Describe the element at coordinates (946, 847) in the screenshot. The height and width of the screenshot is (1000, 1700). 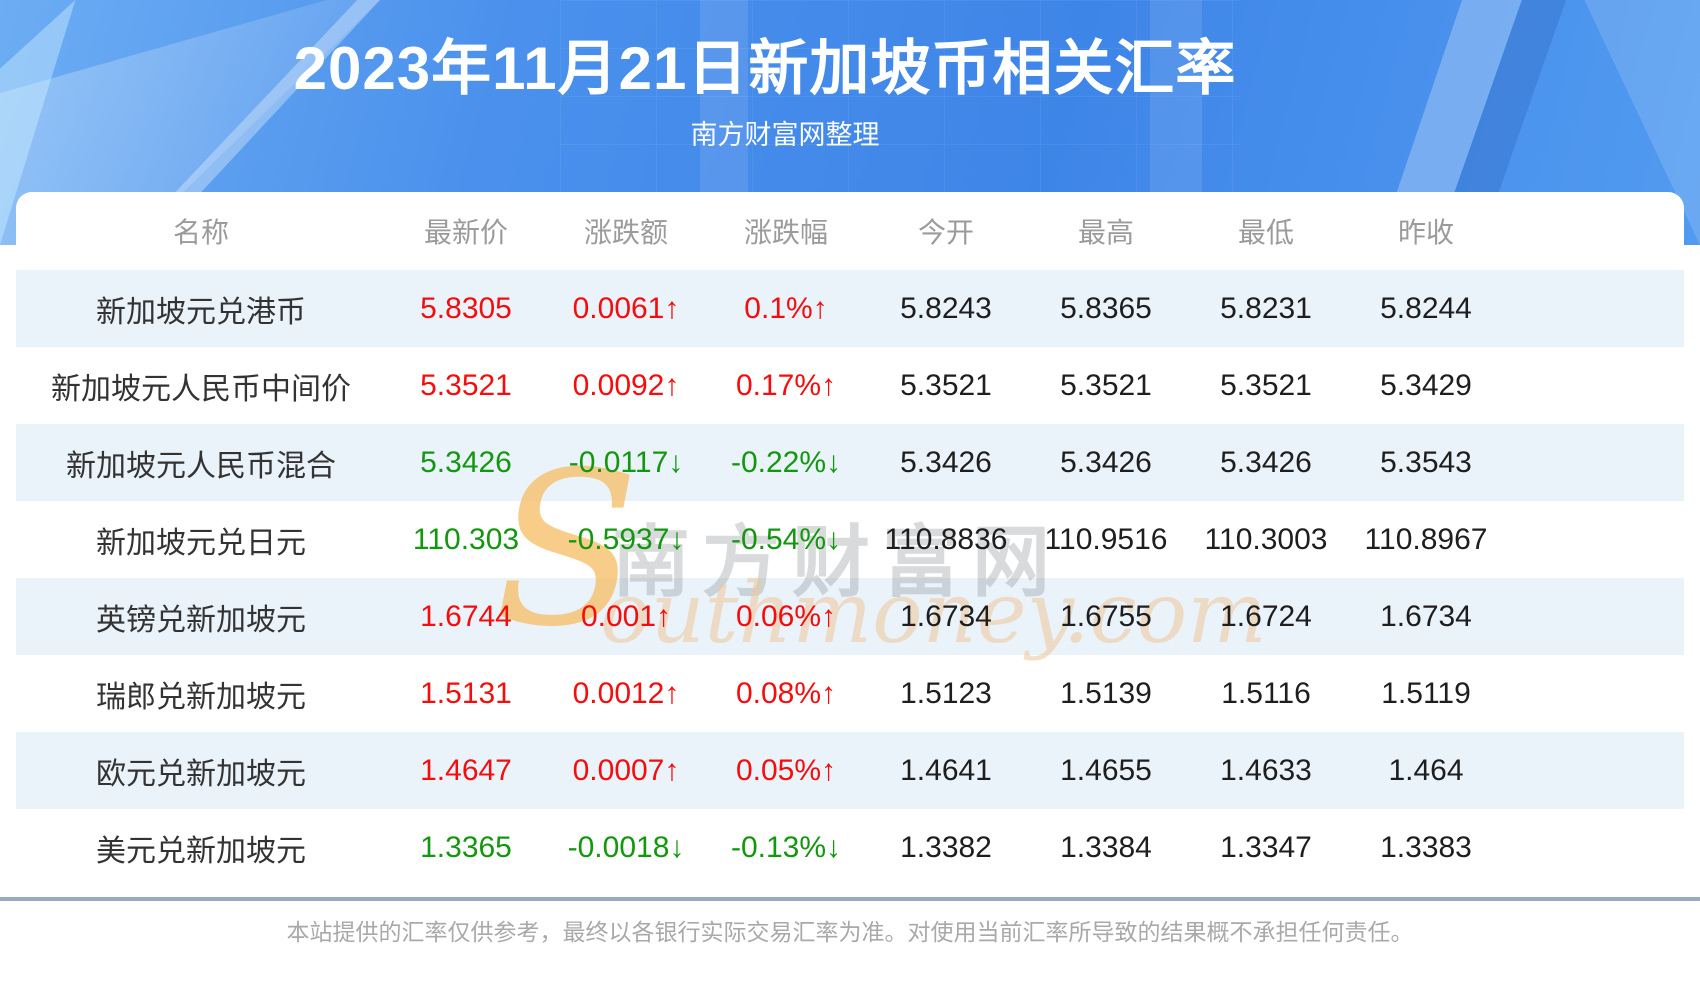
I see `row-open: 1.3382` at that location.